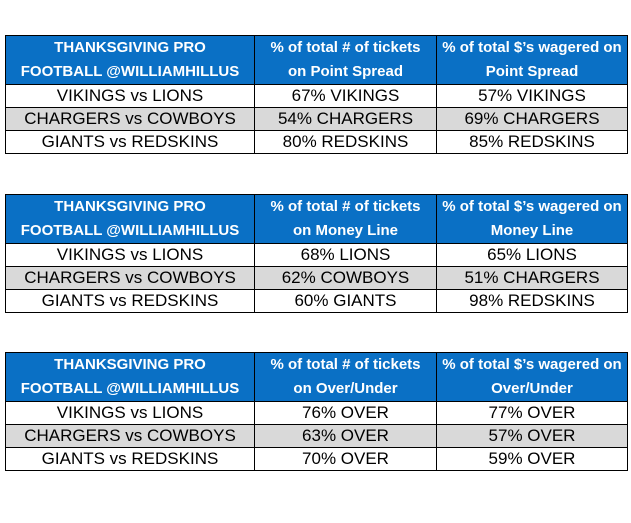 Image resolution: width=631 pixels, height=523 pixels. What do you see at coordinates (532, 459) in the screenshot?
I see `dollars-cell: 59% OVER` at bounding box center [532, 459].